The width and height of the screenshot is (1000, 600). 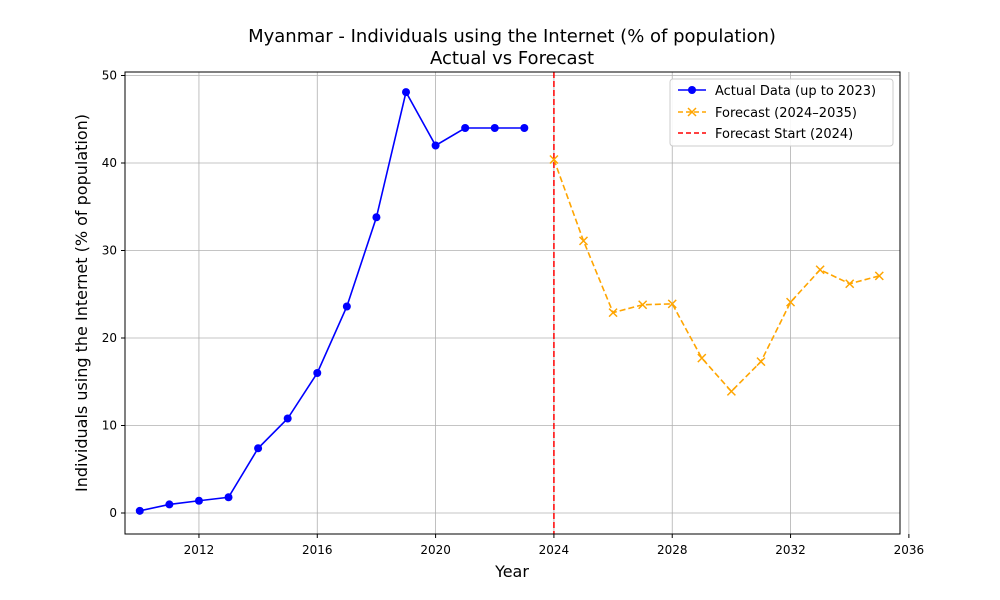 I want to click on legend-actual-label: Actual Data (up to 2023), so click(x=795, y=91).